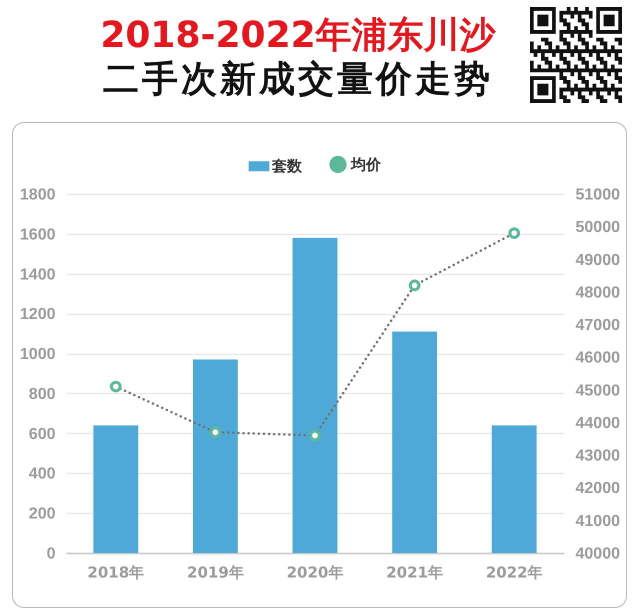 This screenshot has height=615, width=640. I want to click on legend-label: 均价, so click(366, 164).